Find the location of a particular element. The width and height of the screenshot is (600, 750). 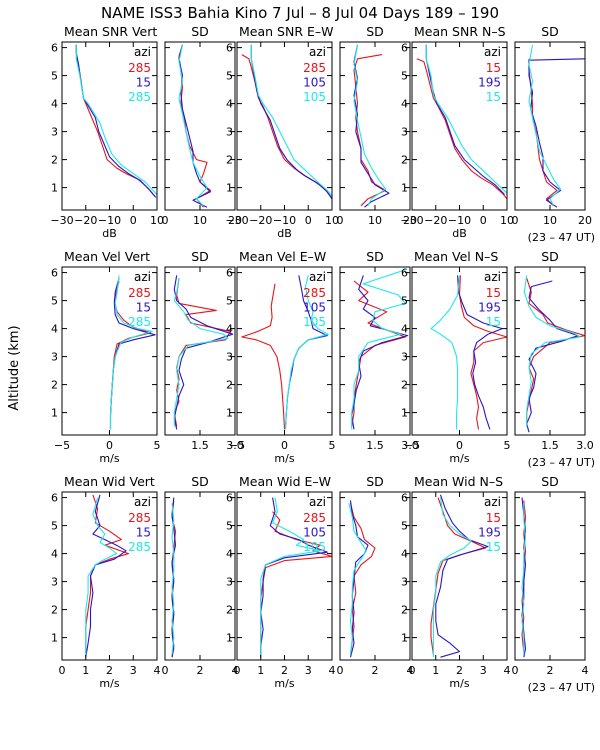

legend-entry-cyan: 105 is located at coordinates (314, 547).